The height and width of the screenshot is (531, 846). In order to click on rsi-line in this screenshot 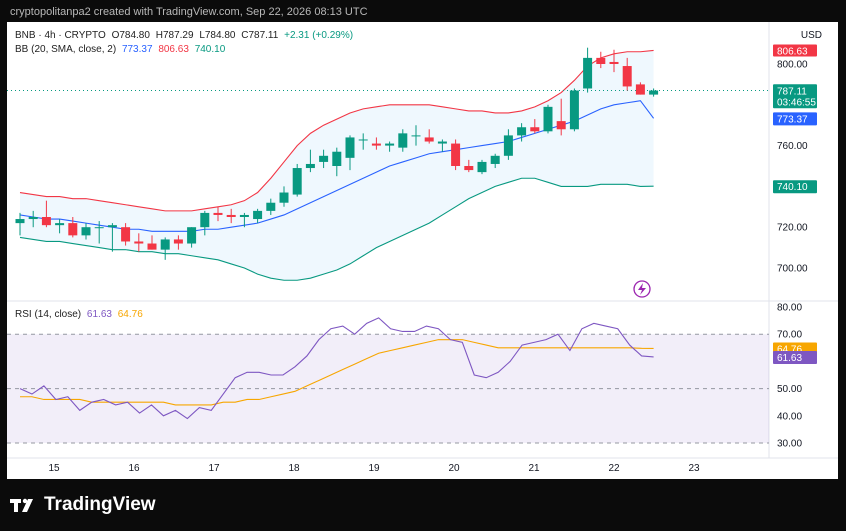, I will do `click(336, 368)`.